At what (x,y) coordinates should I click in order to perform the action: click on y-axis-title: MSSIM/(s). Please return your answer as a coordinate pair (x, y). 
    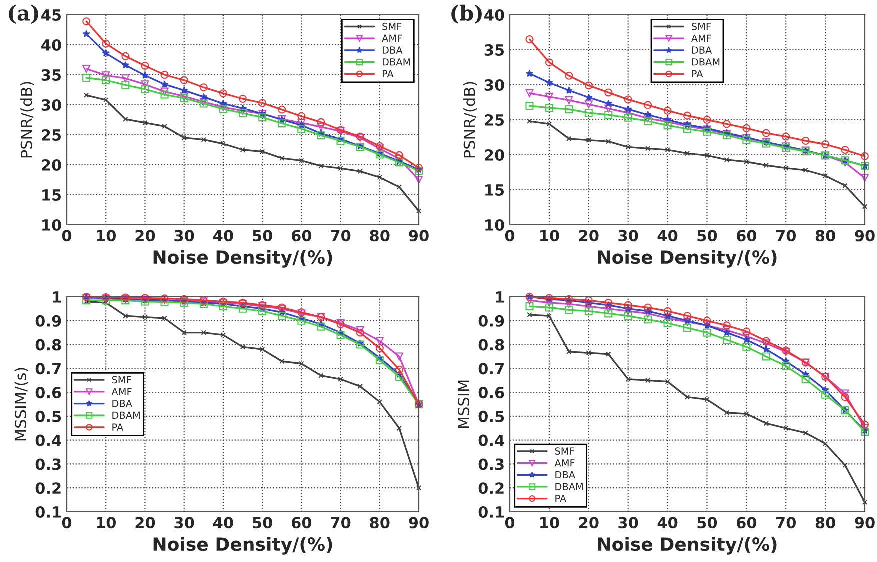
    Looking at the image, I should click on (21, 404).